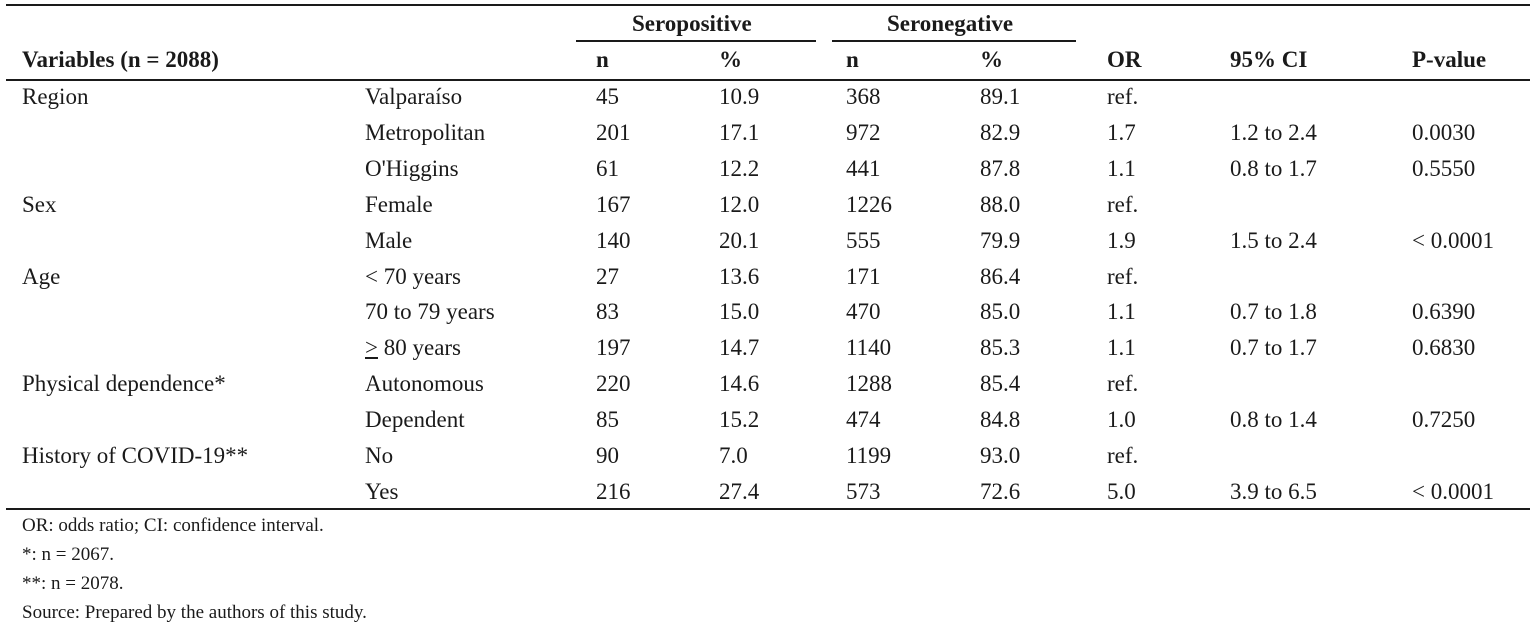  Describe the element at coordinates (739, 96) in the screenshot. I see `cell-pos-pct: 10.9` at that location.